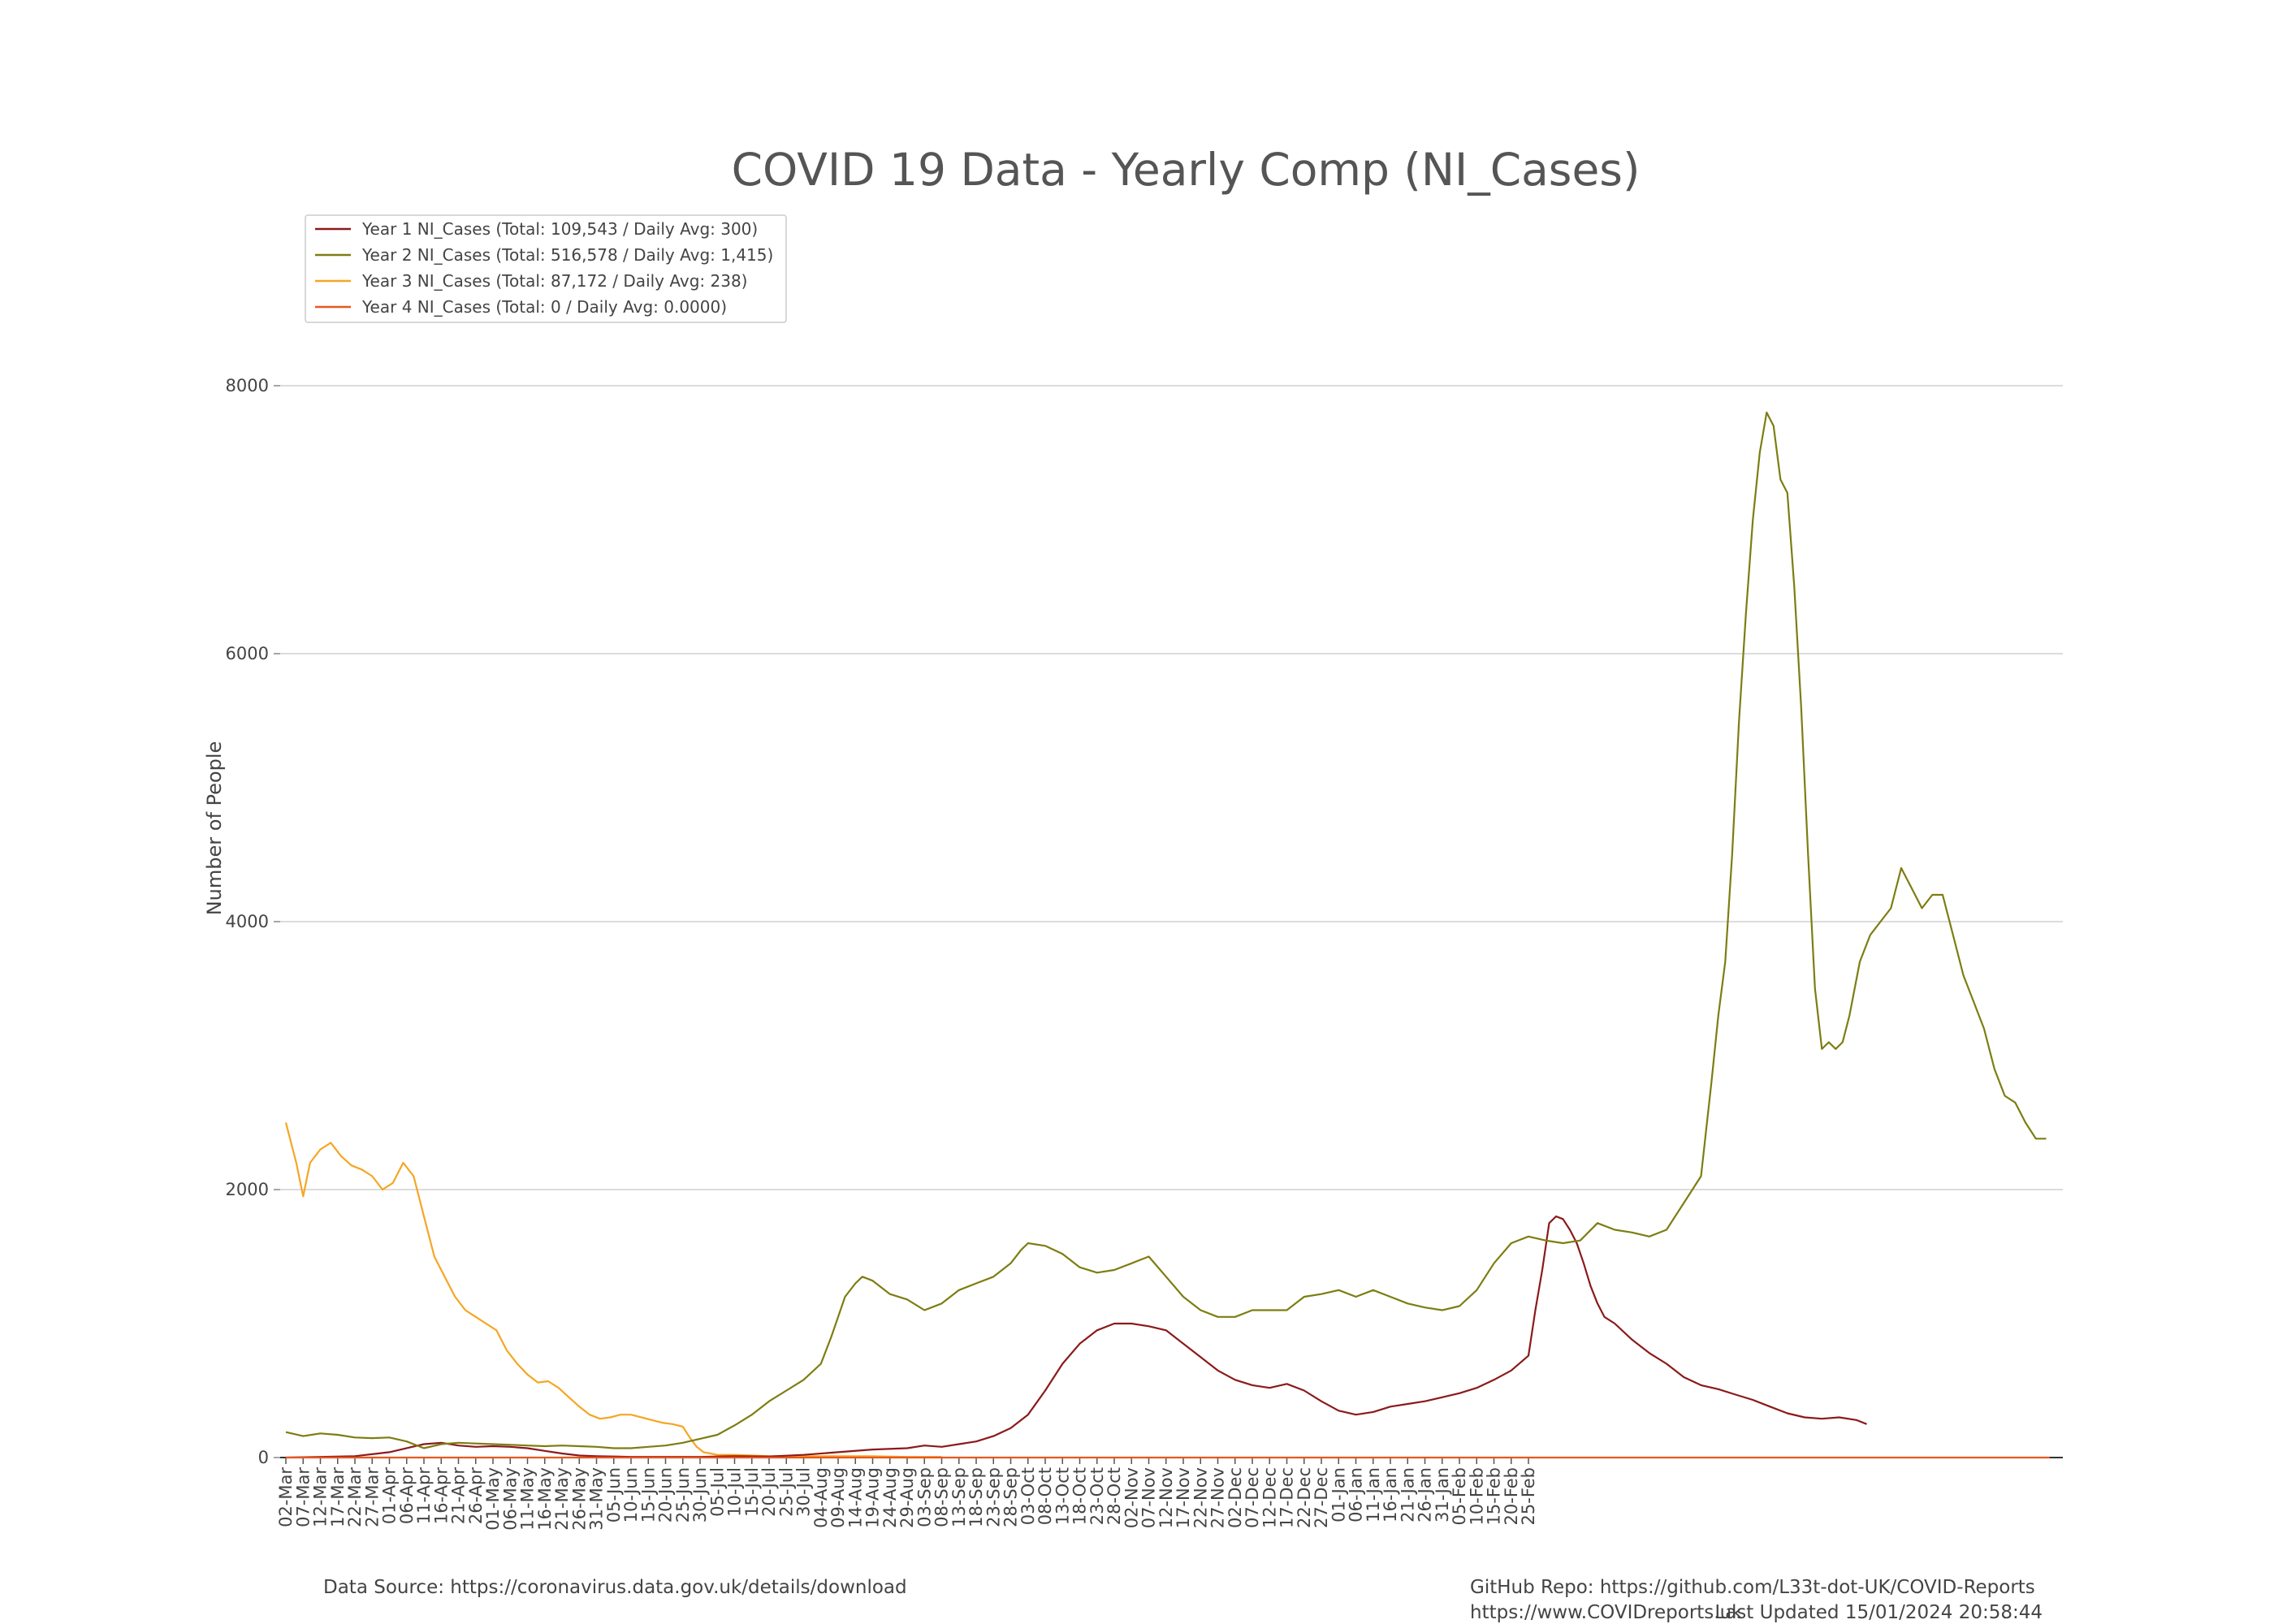  I want to click on x-tick-label: 10-Jun, so click(631, 1495).